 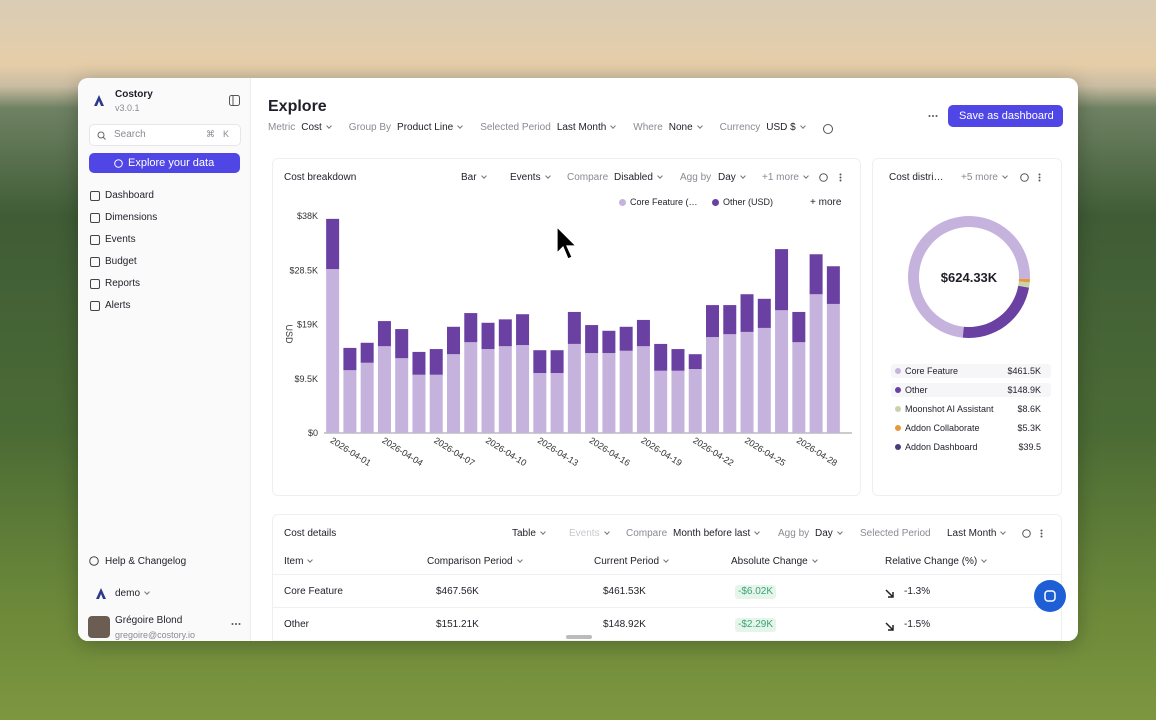 I want to click on nav-item: Budget, so click(x=121, y=261).